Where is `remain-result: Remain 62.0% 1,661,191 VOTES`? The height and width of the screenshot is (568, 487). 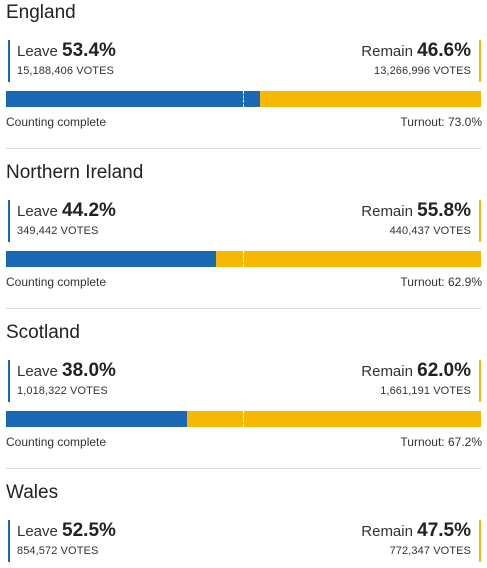
remain-result: Remain 62.0% 1,661,191 VOTES is located at coordinates (421, 381).